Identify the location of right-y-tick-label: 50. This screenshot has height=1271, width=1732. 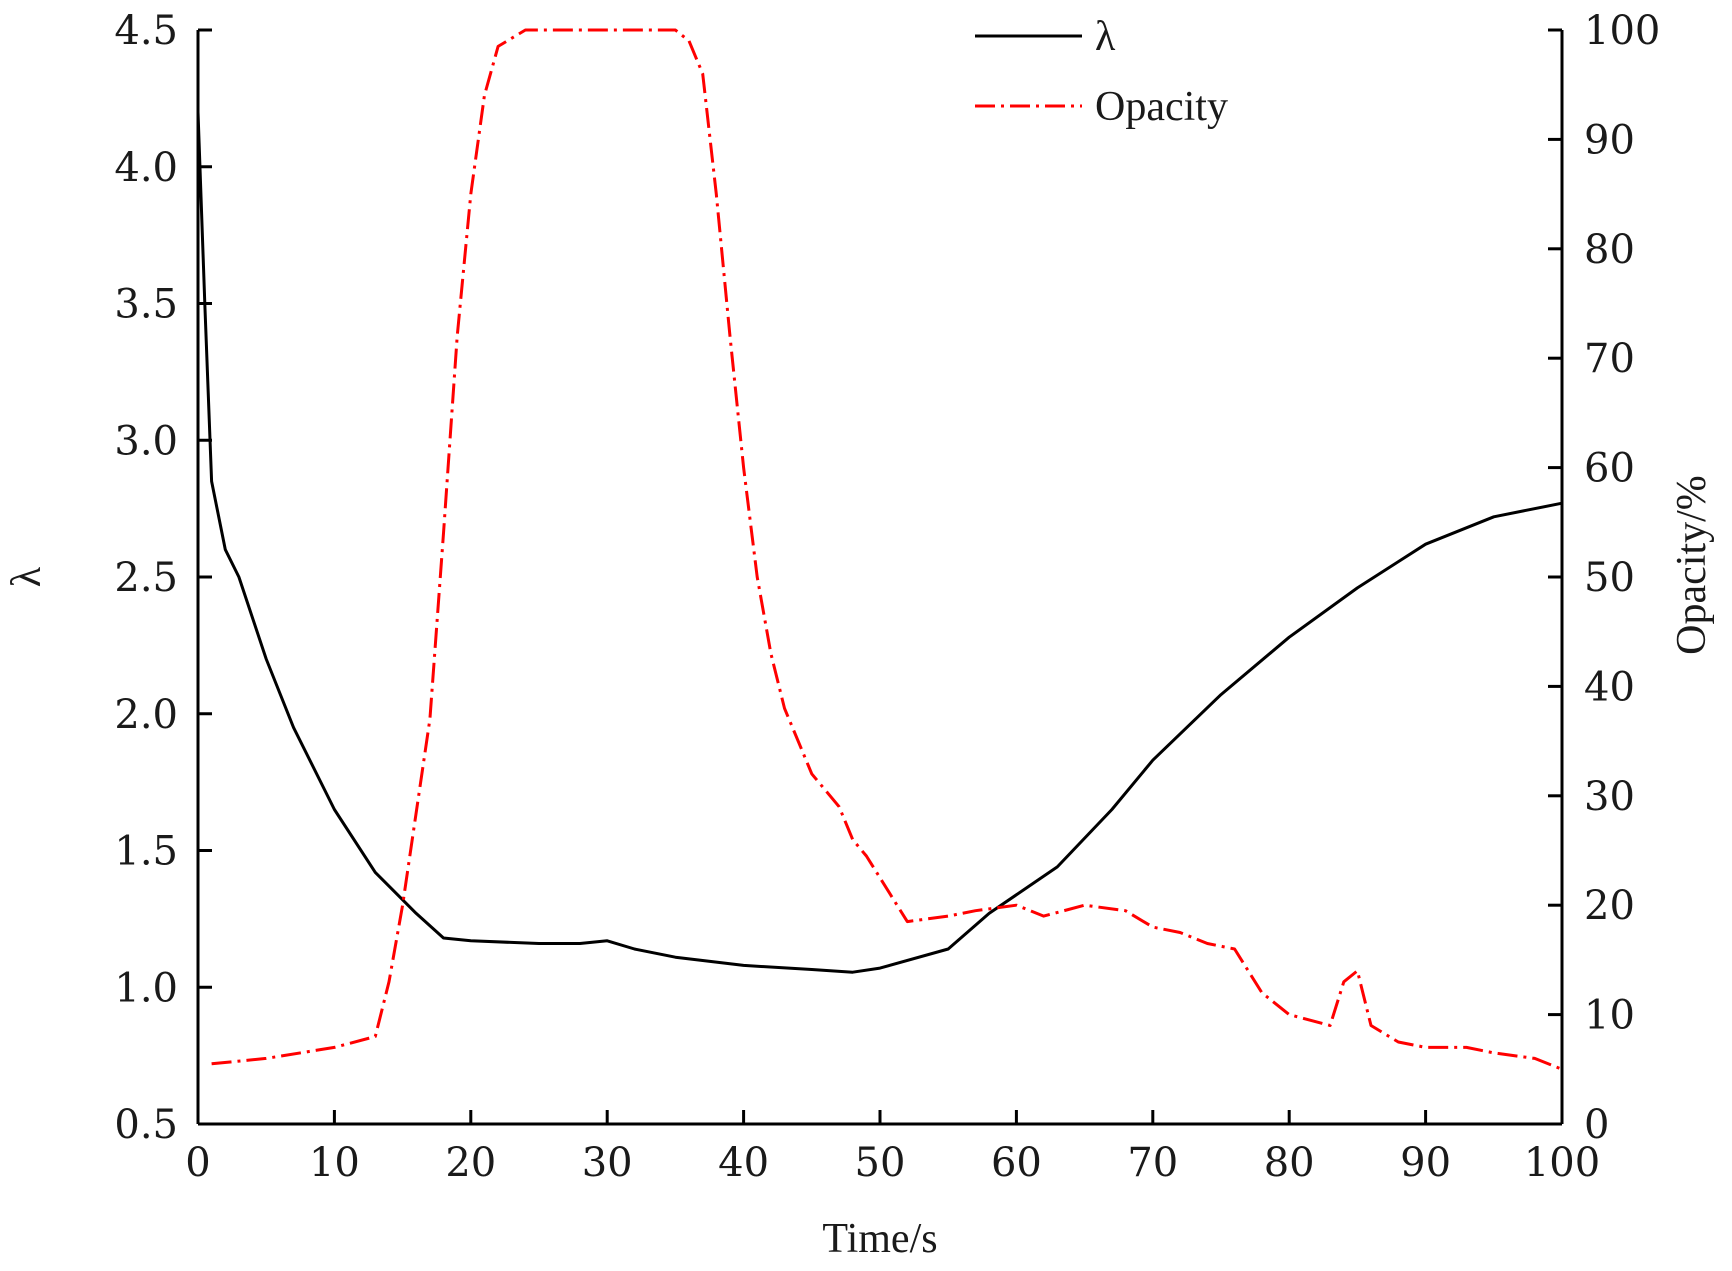
(1609, 578).